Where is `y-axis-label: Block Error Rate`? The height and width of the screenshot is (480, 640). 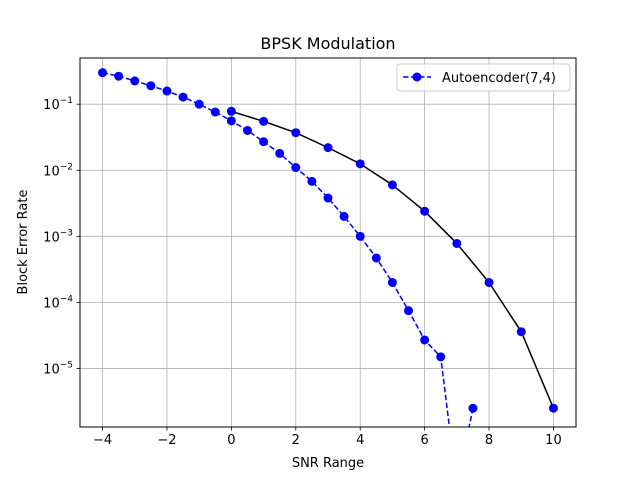 y-axis-label: Block Error Rate is located at coordinates (23, 242).